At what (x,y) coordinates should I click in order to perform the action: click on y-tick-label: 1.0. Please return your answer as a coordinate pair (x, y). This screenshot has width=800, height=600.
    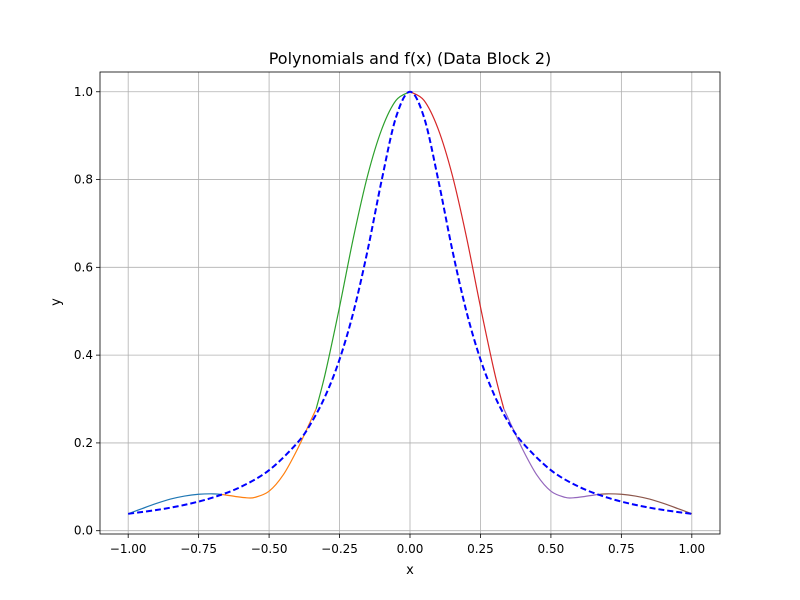
    Looking at the image, I should click on (83, 92).